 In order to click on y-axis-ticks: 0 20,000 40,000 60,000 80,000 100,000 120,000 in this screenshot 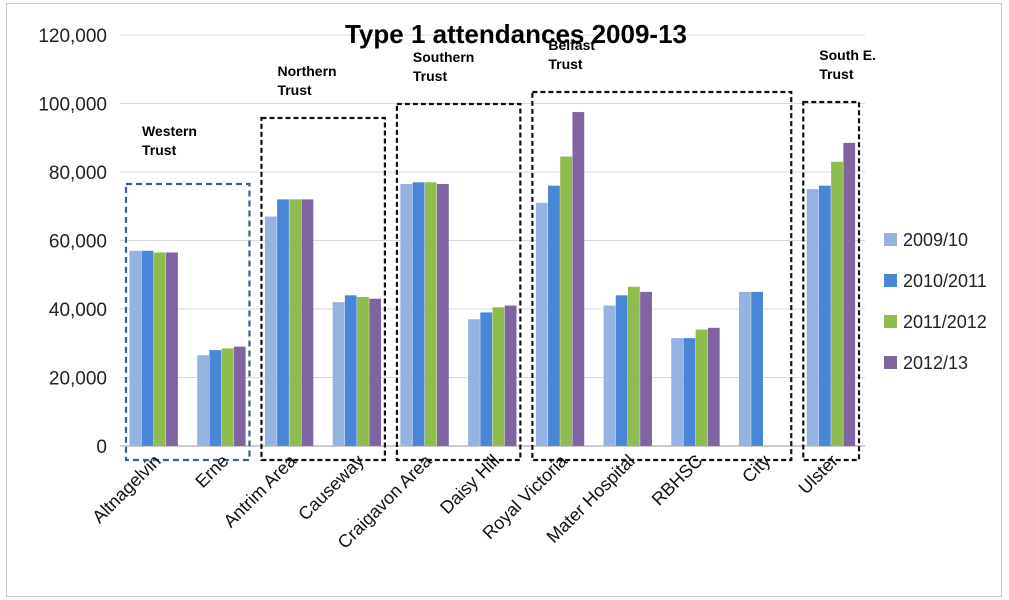, I will do `click(72, 242)`.